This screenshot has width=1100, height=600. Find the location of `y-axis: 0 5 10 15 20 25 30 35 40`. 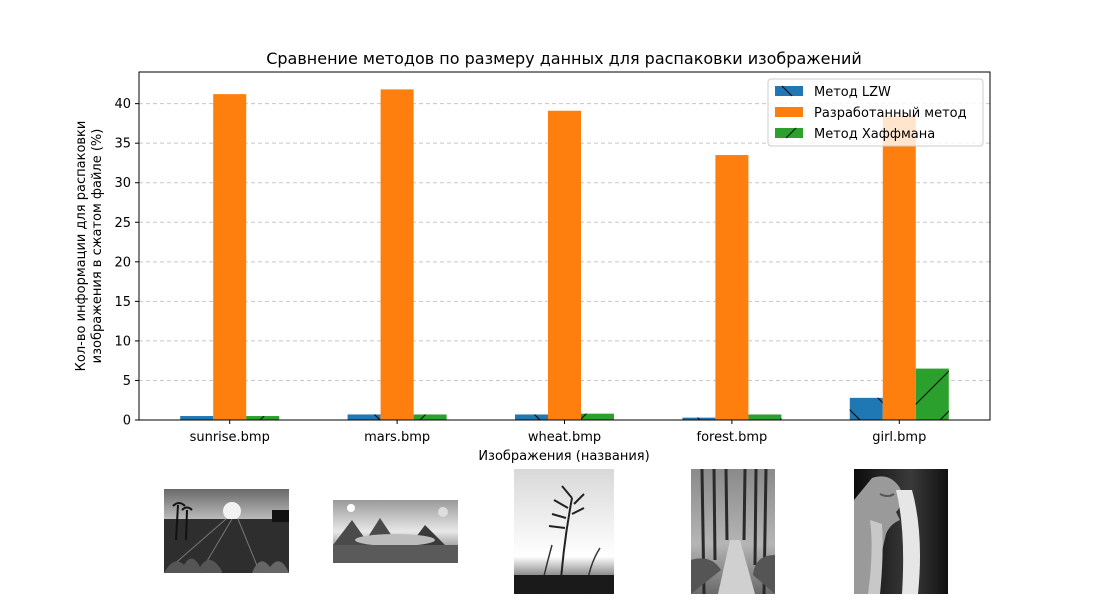

y-axis: 0 5 10 15 20 25 30 35 40 is located at coordinates (126, 263).